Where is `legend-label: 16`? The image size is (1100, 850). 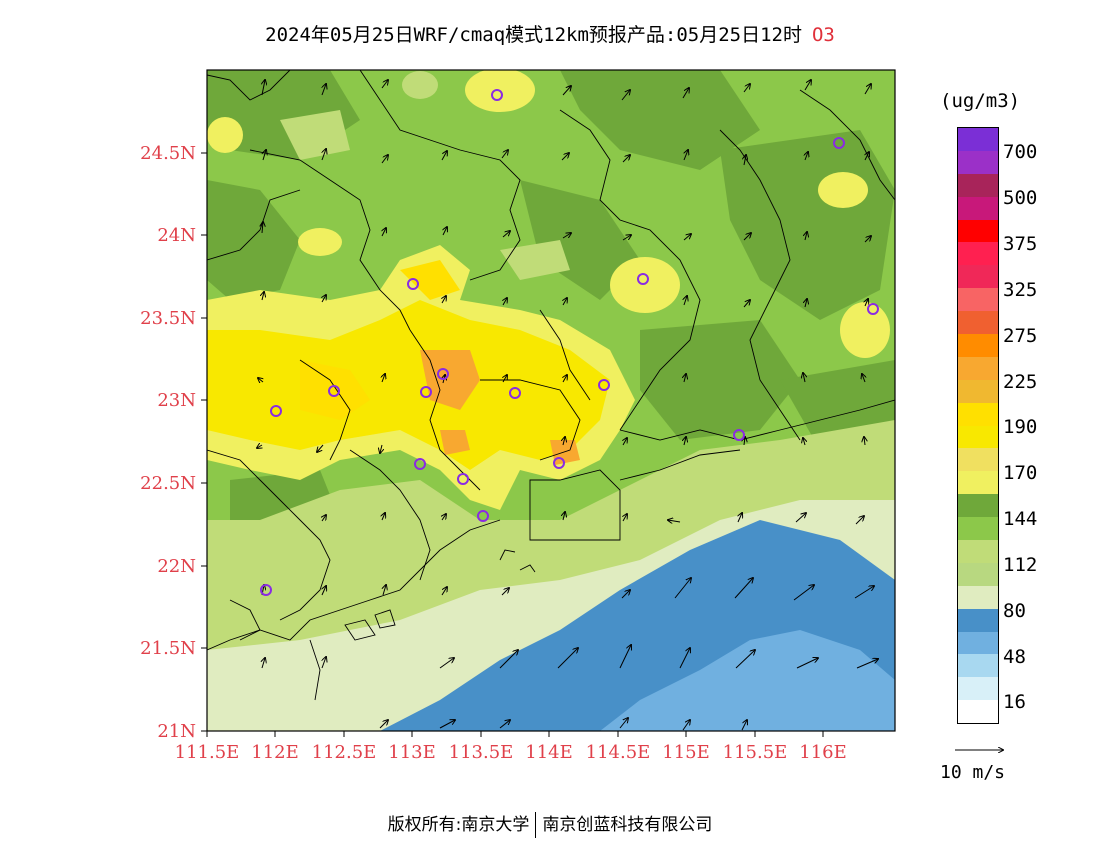 legend-label: 16 is located at coordinates (1014, 702).